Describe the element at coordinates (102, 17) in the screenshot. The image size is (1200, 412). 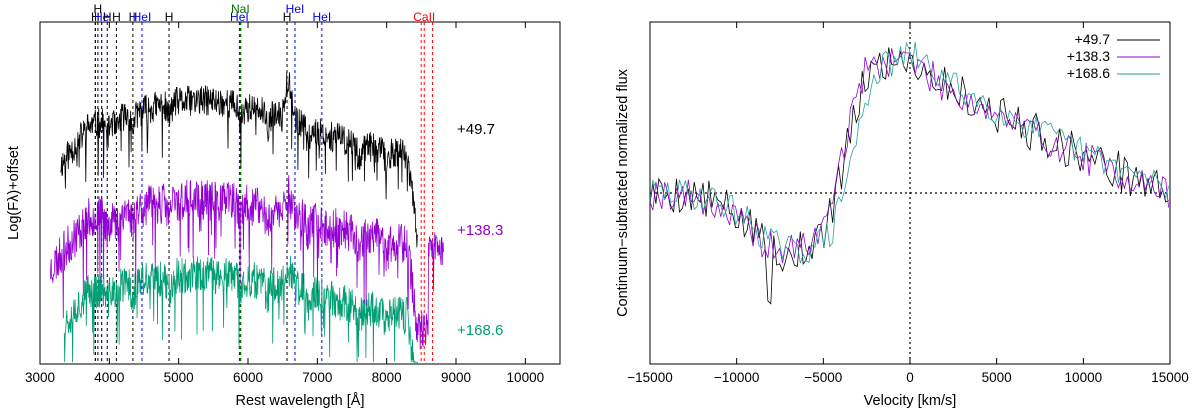
I see `line-marker-label-3: He` at that location.